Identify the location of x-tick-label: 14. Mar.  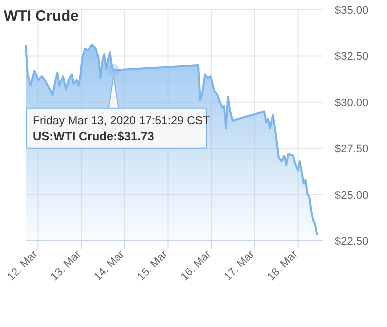
(110, 266).